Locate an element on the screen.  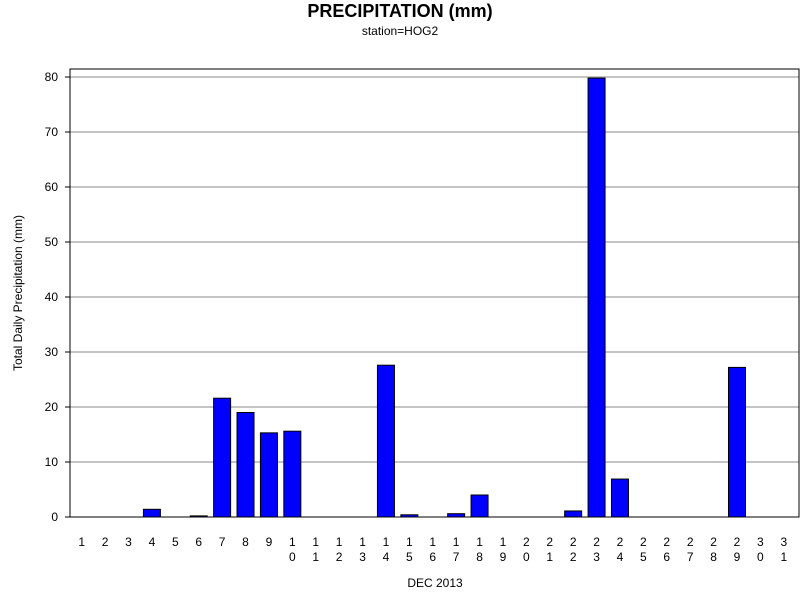
y-tick-label: 0 is located at coordinates (54, 517).